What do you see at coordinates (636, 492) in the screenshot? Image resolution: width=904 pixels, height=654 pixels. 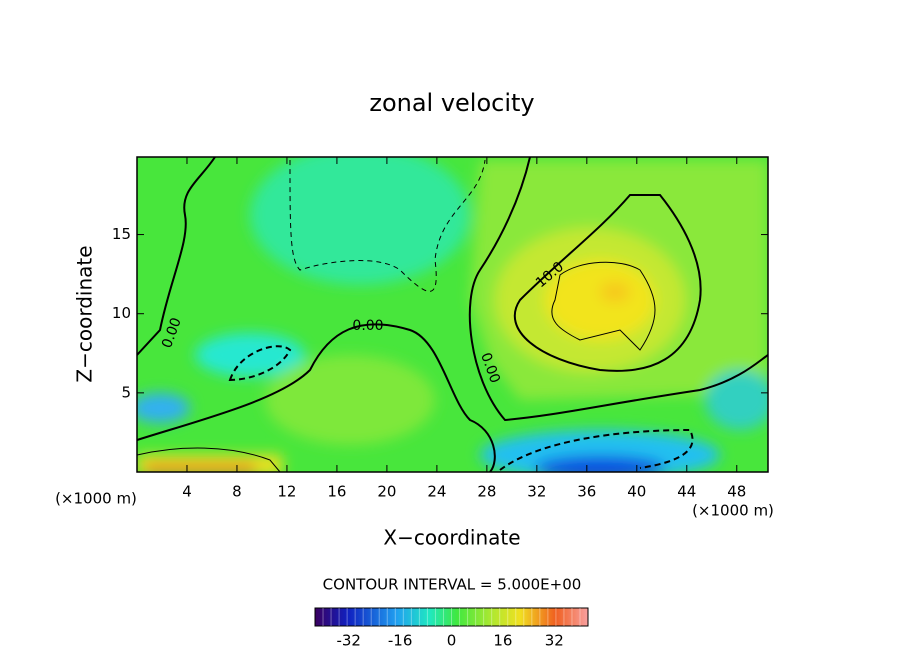 I see `x-tick-label: 40` at bounding box center [636, 492].